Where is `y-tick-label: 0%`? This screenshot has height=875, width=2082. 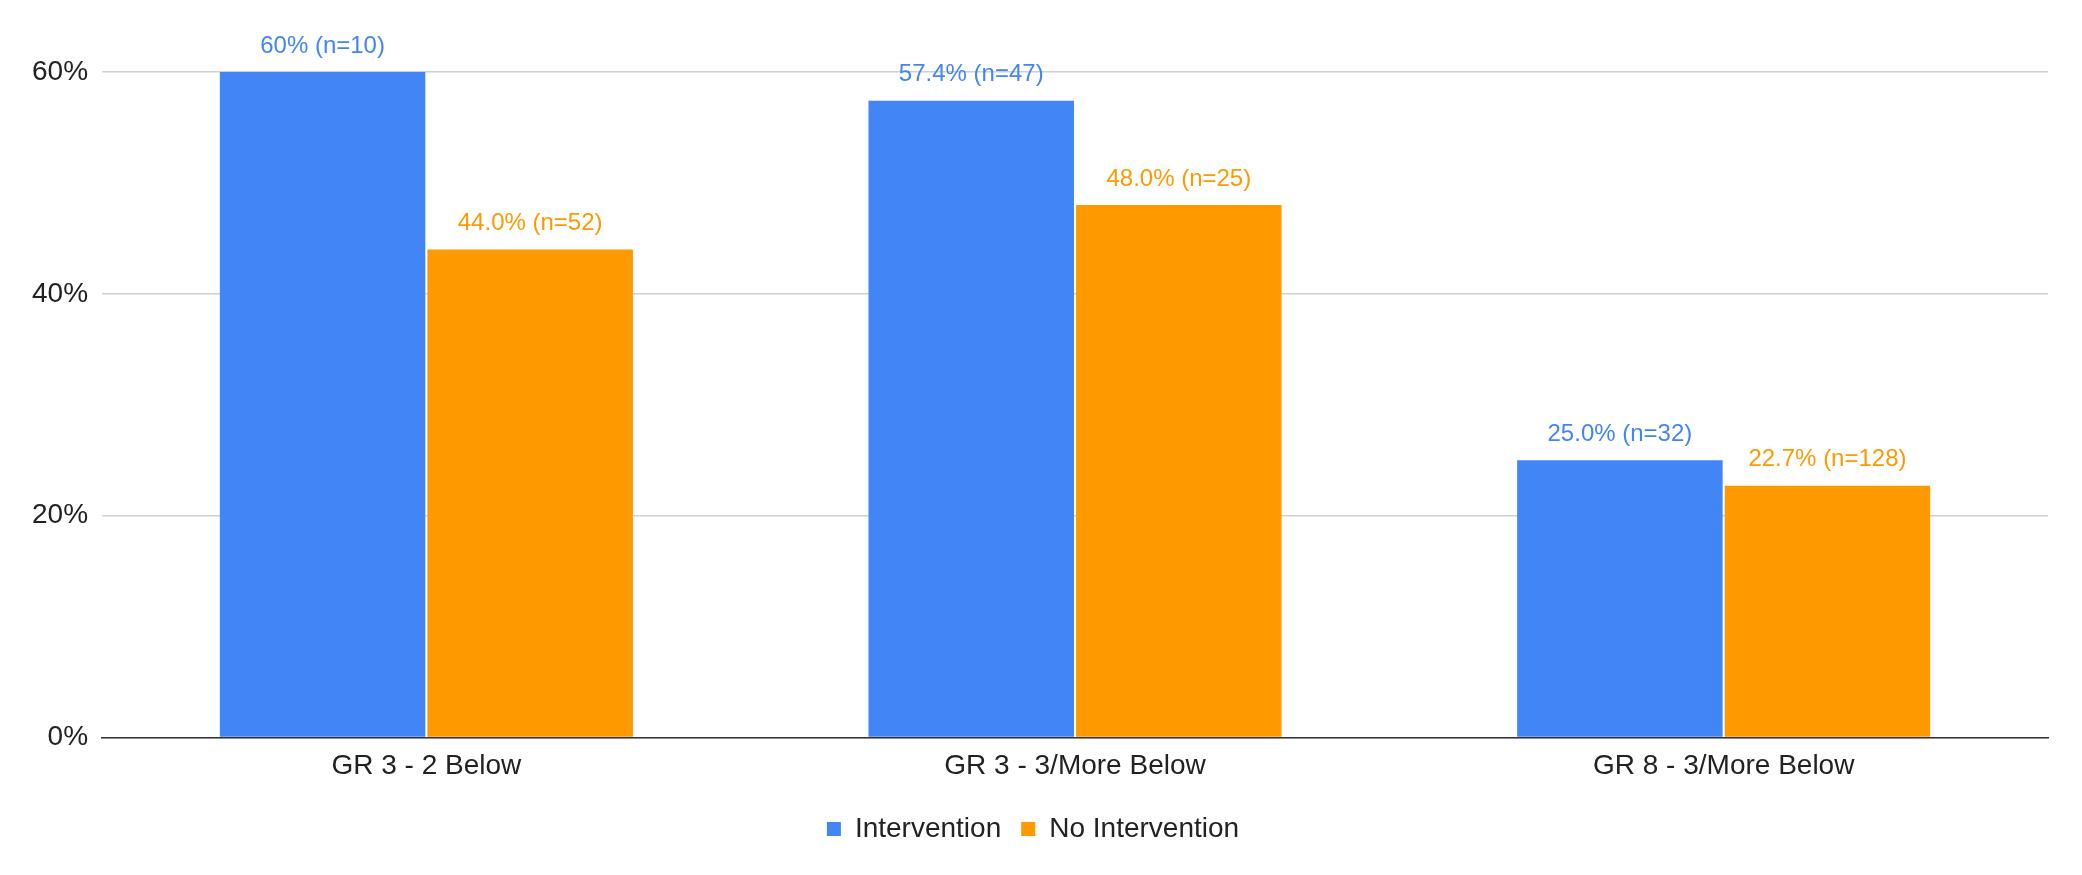
y-tick-label: 0% is located at coordinates (68, 736).